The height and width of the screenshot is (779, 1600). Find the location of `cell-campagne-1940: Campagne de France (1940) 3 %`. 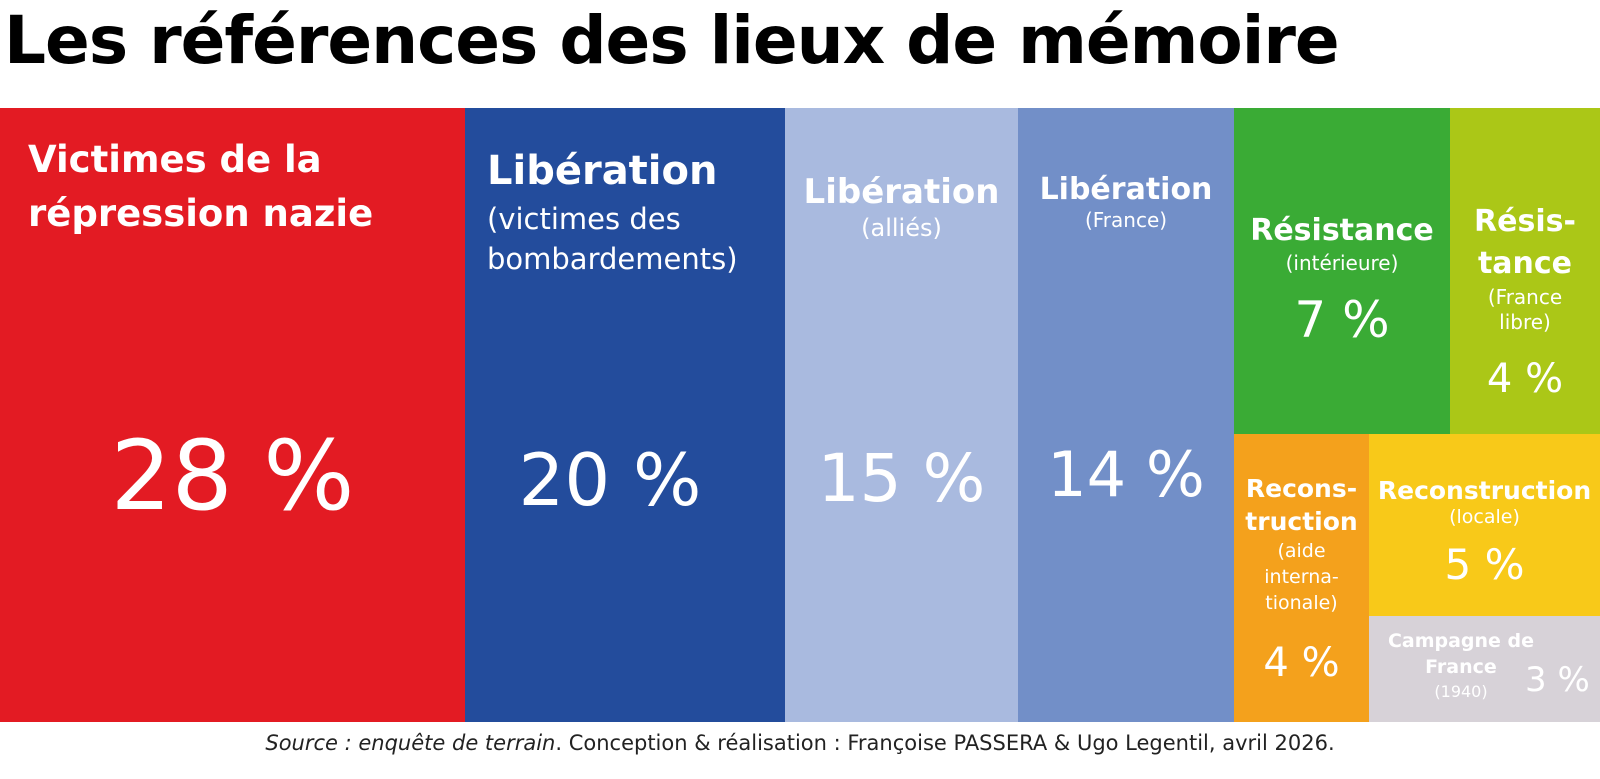

cell-campagne-1940: Campagne de France (1940) 3 % is located at coordinates (1484, 669).